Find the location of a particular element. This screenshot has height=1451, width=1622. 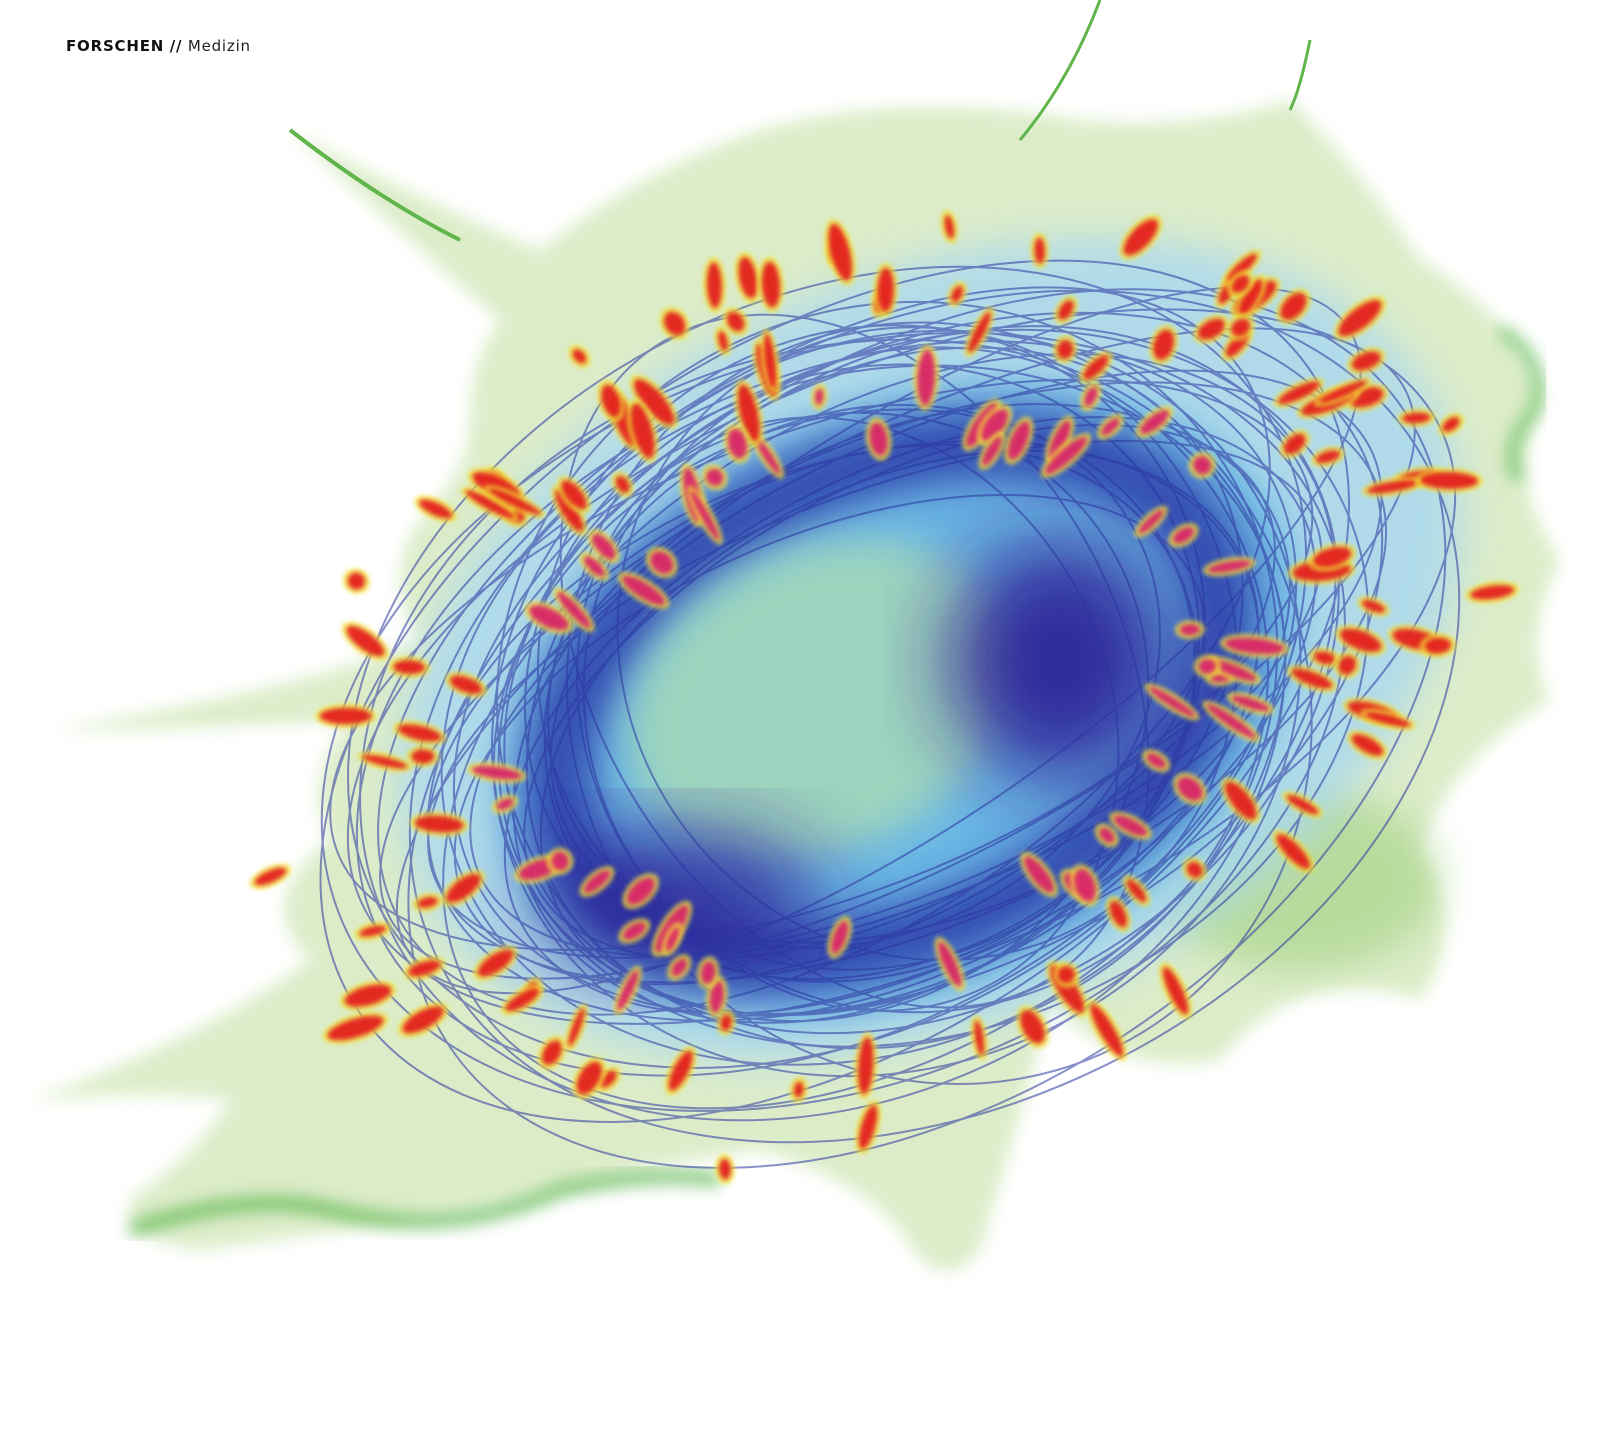

running-head: FORSCHEN // Medizin is located at coordinates (158, 46).